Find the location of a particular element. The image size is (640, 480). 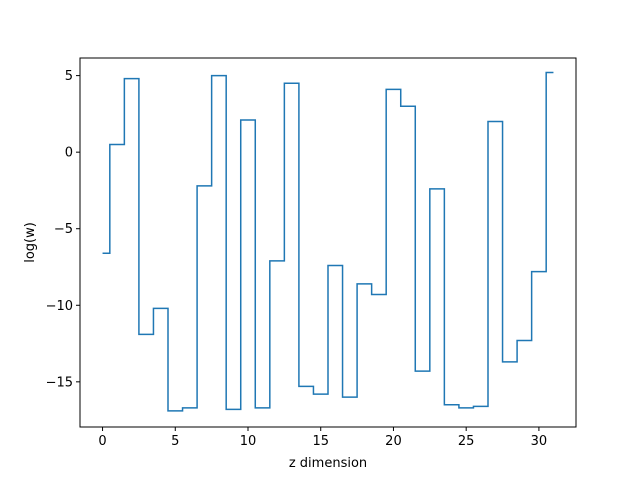

x-tick-label: 20 is located at coordinates (393, 441).